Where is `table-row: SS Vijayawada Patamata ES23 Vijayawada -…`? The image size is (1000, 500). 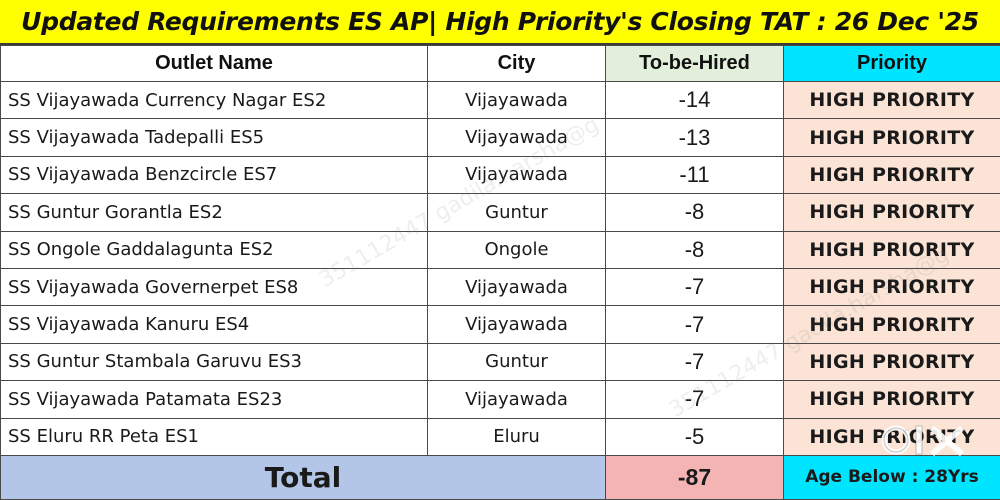 table-row: SS Vijayawada Patamata ES23 Vijayawada -… is located at coordinates (500, 399).